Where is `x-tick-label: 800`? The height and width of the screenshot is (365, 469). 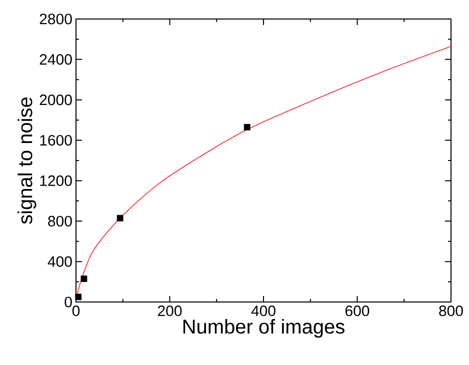
x-tick-label: 800 is located at coordinates (451, 311).